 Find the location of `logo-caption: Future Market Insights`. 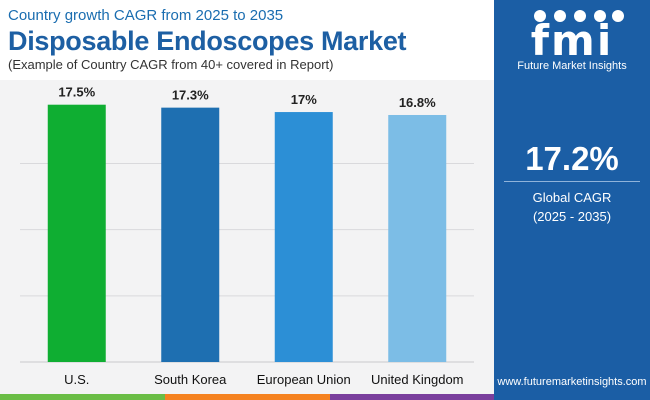

logo-caption: Future Market Insights is located at coordinates (572, 66).